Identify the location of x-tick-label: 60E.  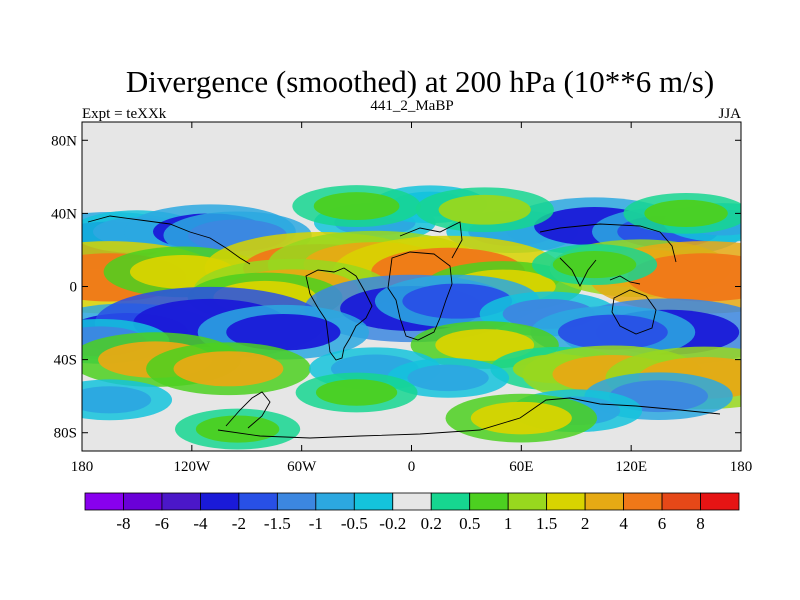
(521, 467).